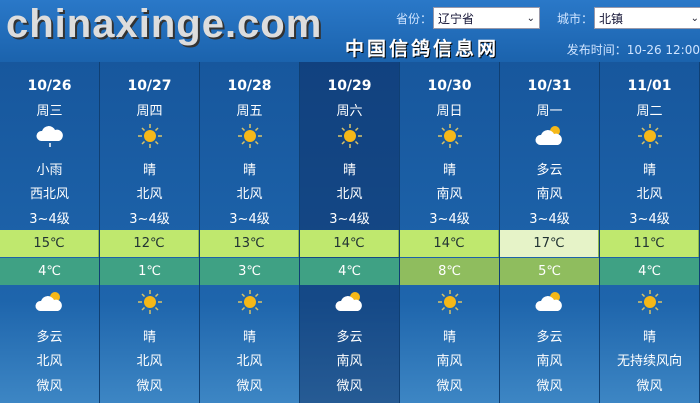 This screenshot has height=403, width=700. I want to click on high-temp: 13℃, so click(249, 243).